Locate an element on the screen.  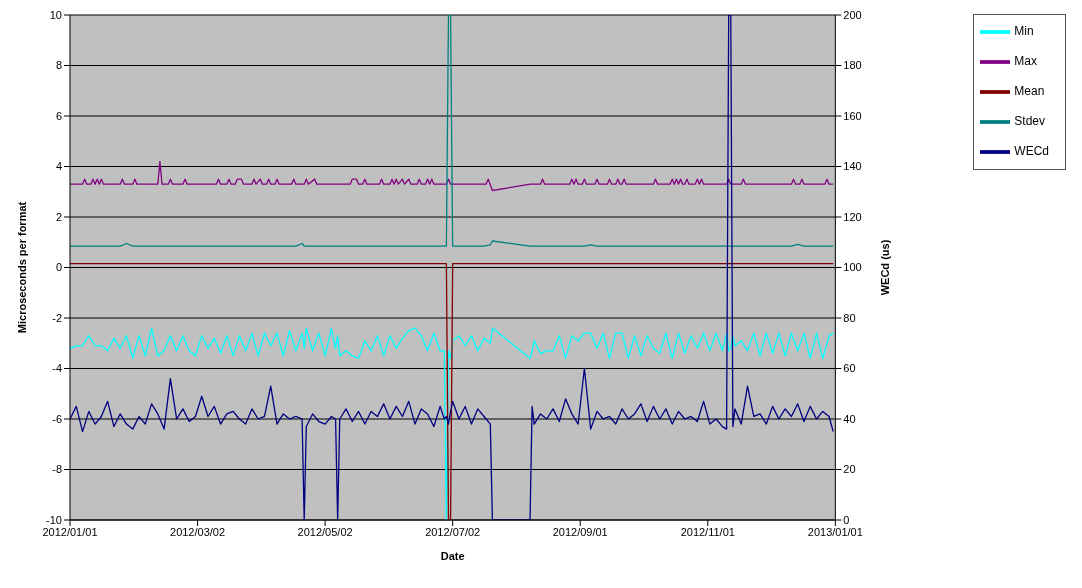
x-tick-label: 2012/05/02 is located at coordinates (325, 531).